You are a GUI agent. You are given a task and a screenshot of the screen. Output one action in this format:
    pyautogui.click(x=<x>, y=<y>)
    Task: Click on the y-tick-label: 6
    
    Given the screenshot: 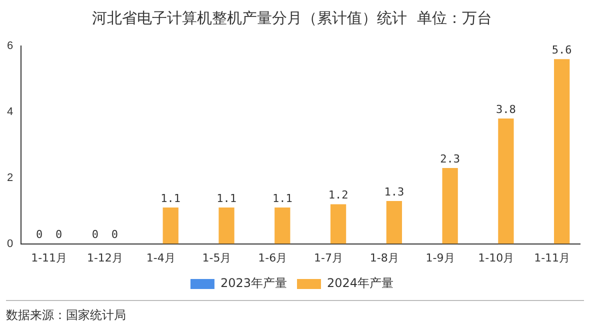 What is the action you would take?
    pyautogui.click(x=10, y=46)
    